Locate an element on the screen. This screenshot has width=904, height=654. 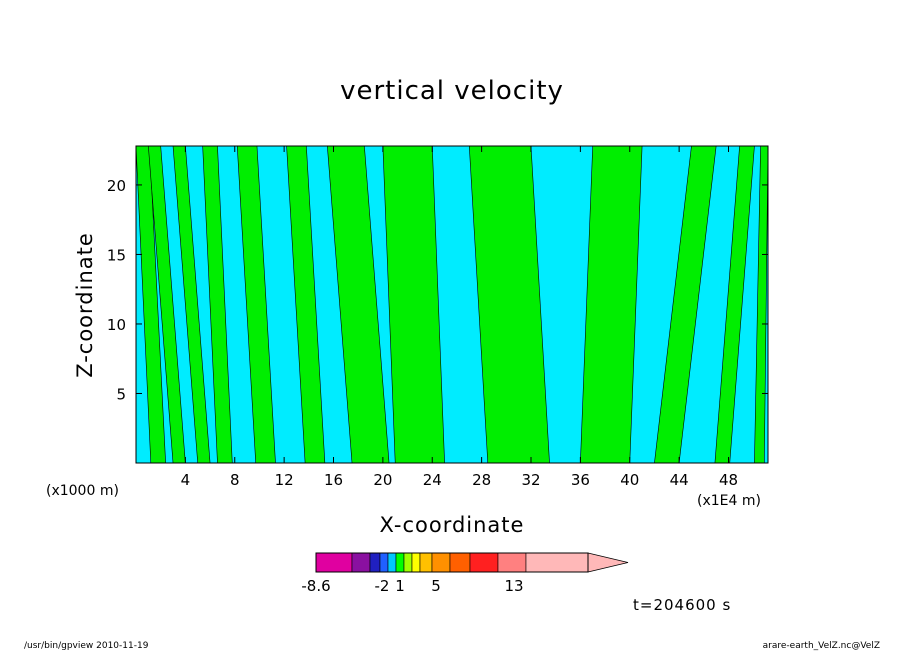
colorbar-tick-label: 5 is located at coordinates (436, 586).